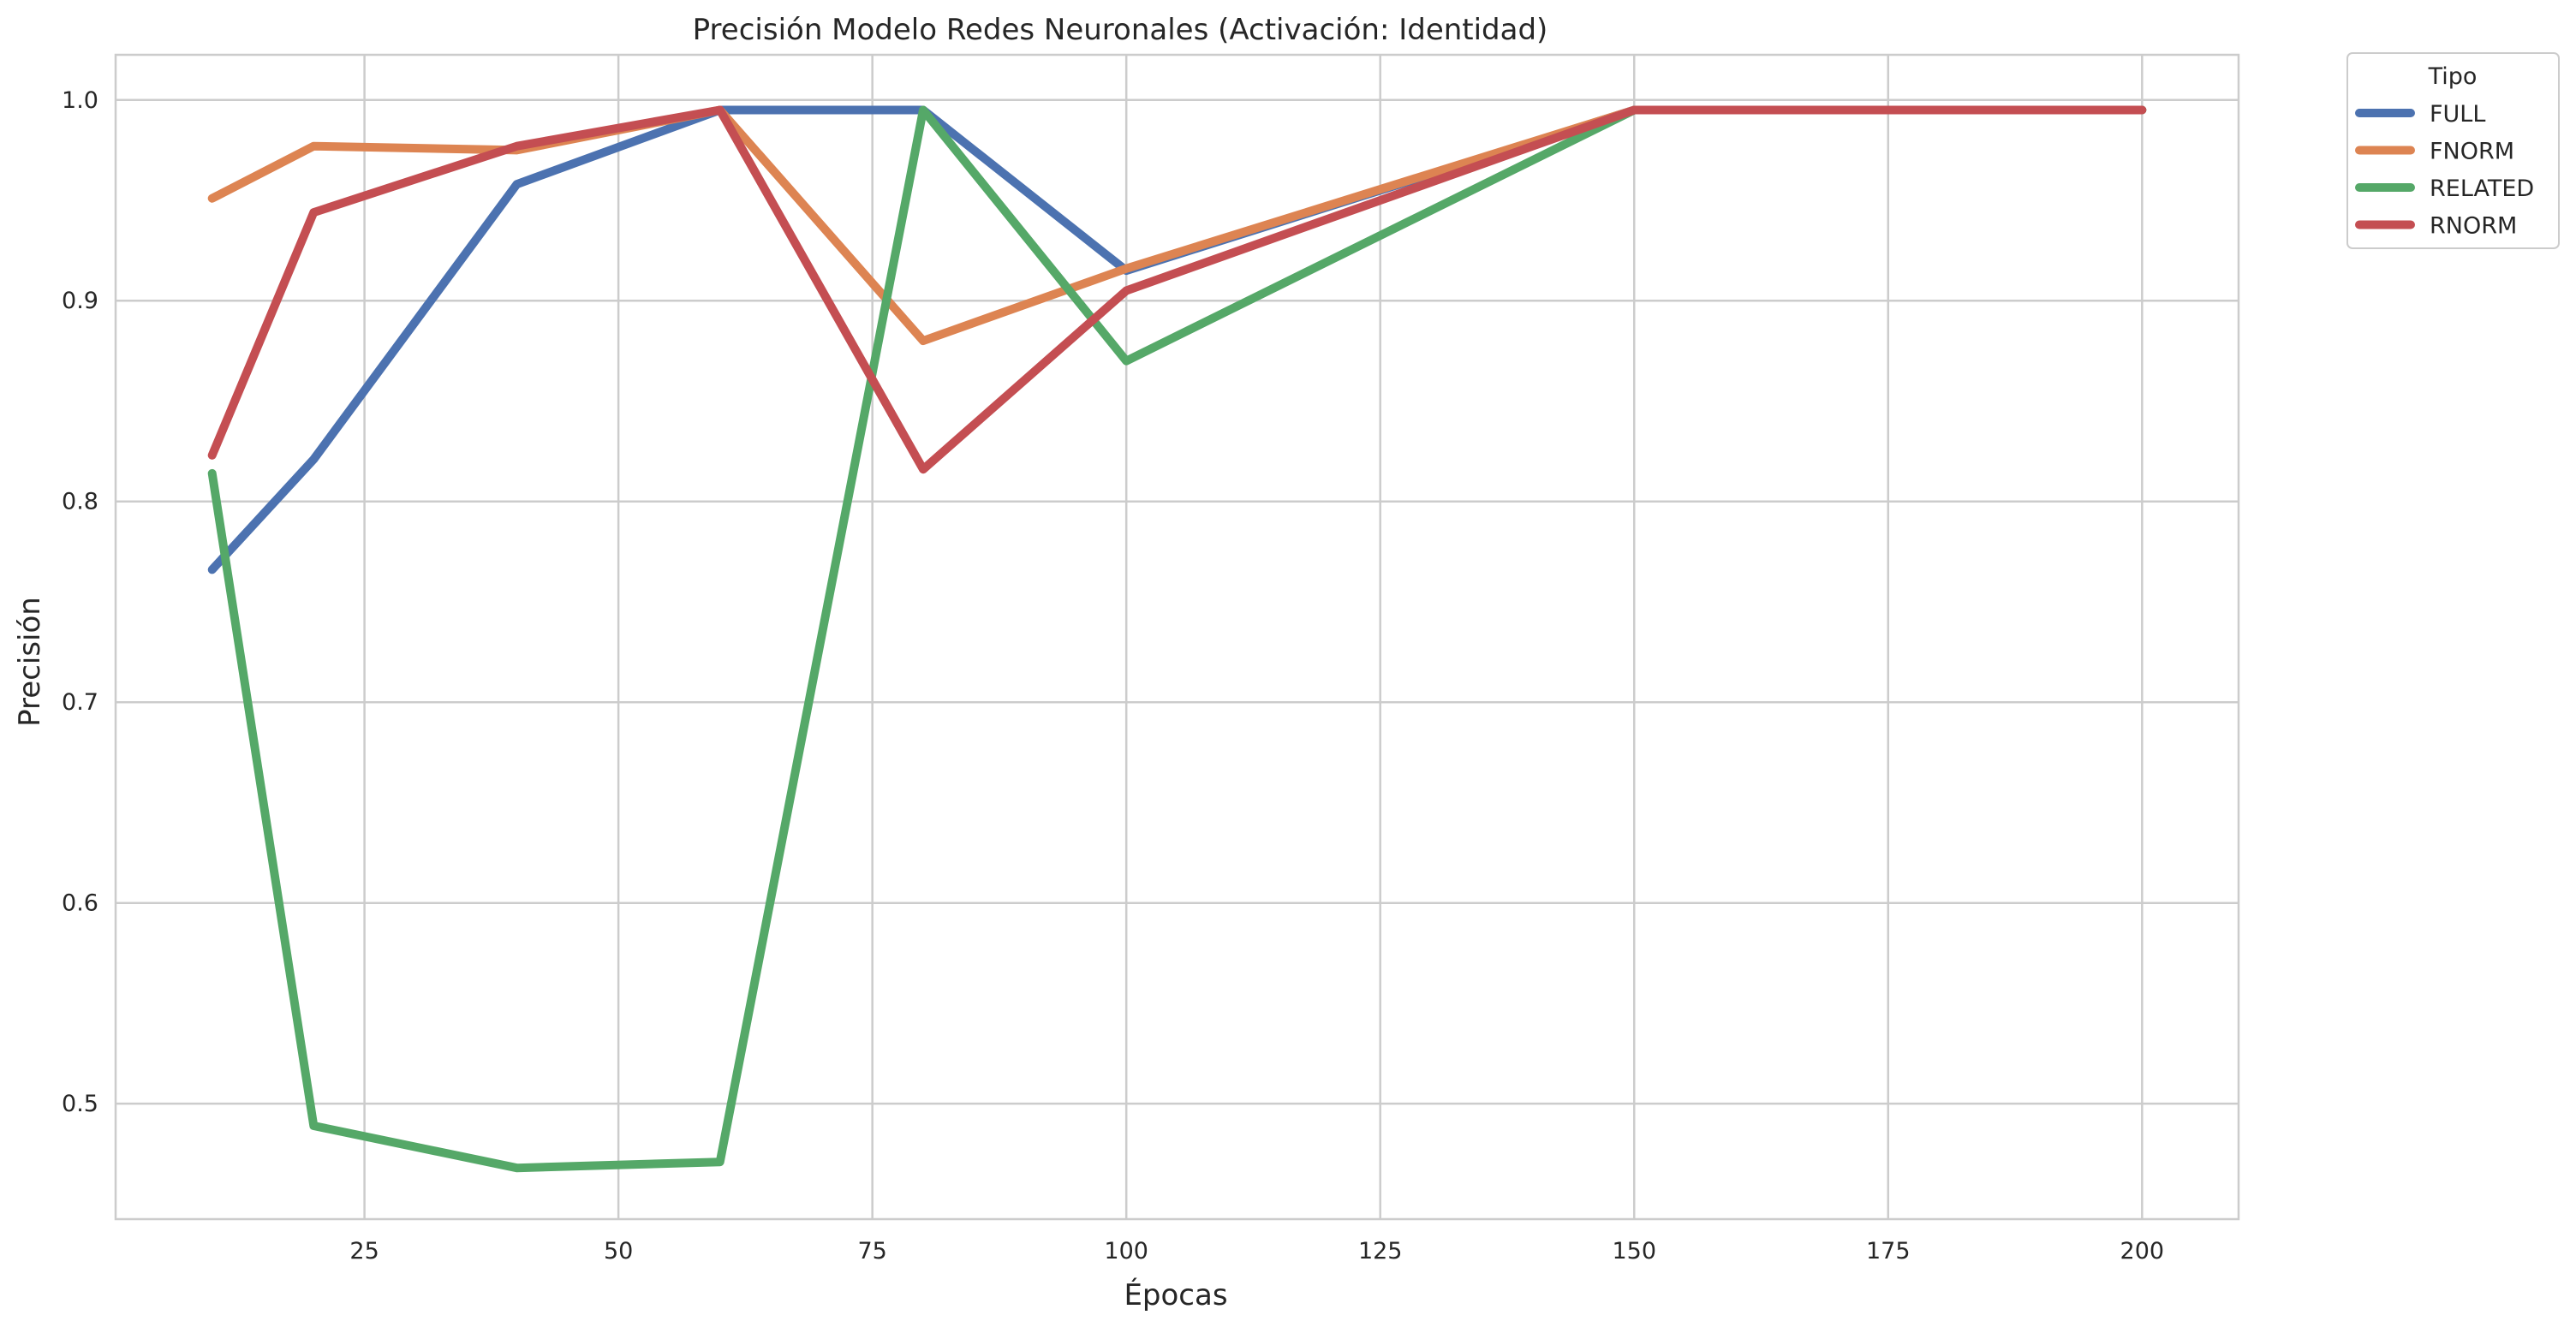 The height and width of the screenshot is (1327, 2576). What do you see at coordinates (80, 100) in the screenshot?
I see `y-tick-label: 1.0` at bounding box center [80, 100].